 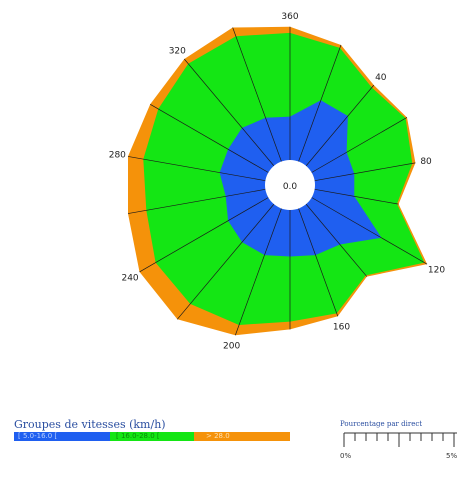 I want to click on legend-label-green: [ 16.0-28.0 [, so click(x=138, y=436).